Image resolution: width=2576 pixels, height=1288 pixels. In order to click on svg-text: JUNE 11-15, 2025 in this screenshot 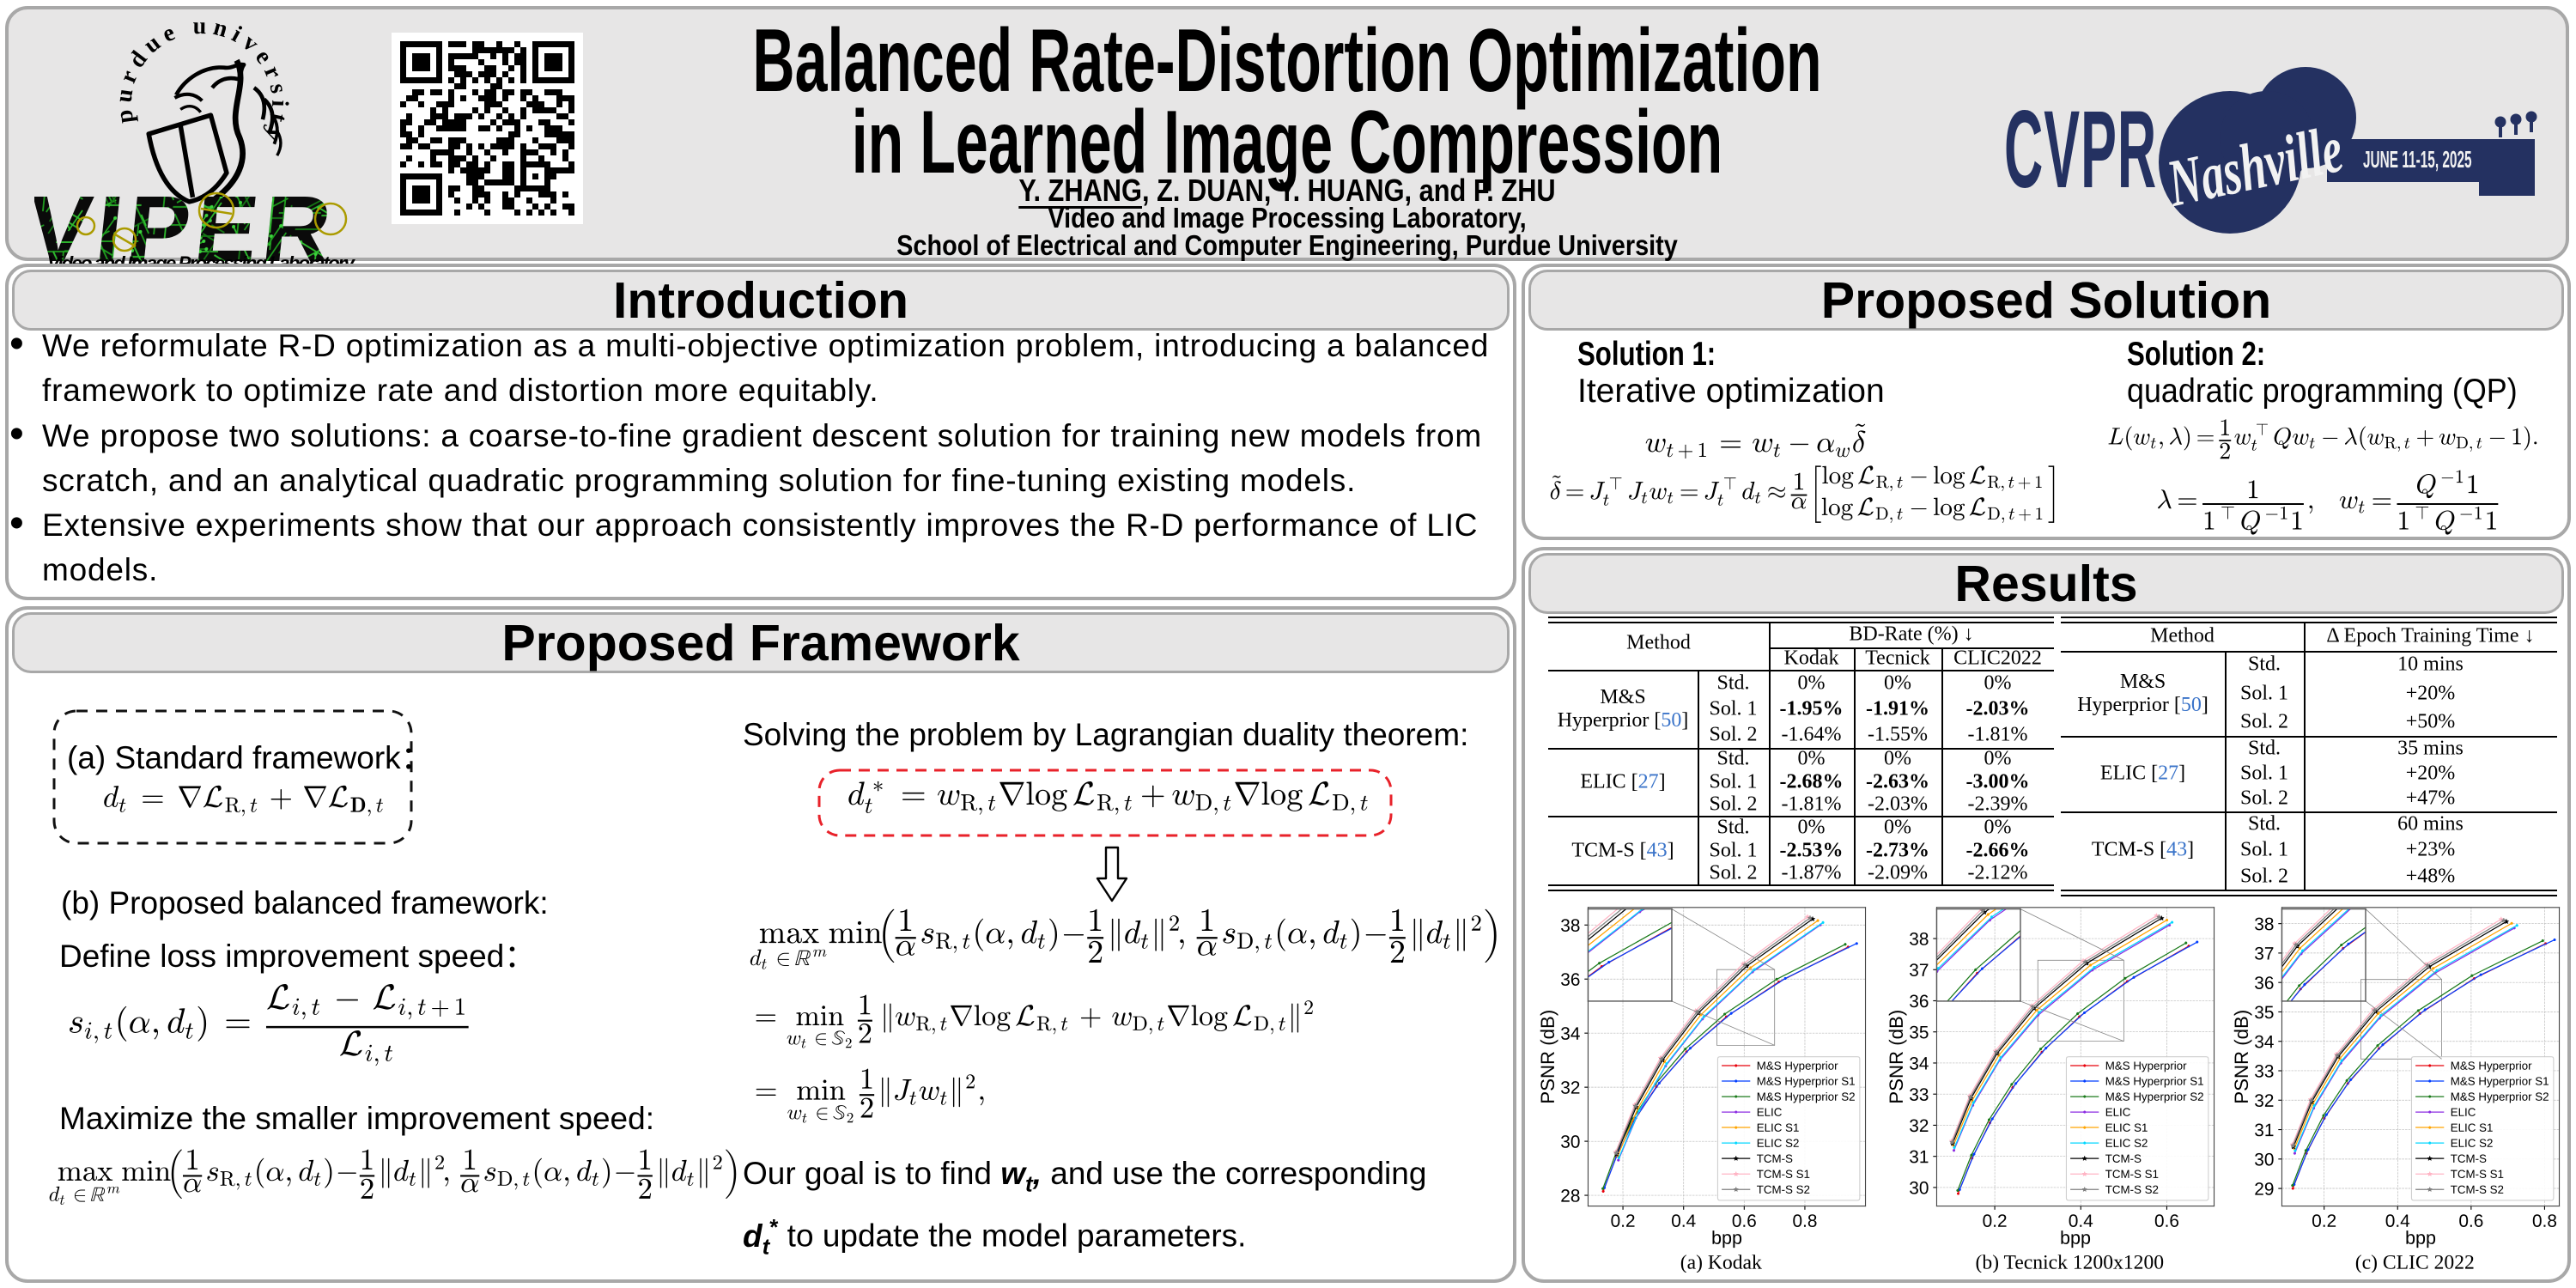, I will do `click(2418, 159)`.